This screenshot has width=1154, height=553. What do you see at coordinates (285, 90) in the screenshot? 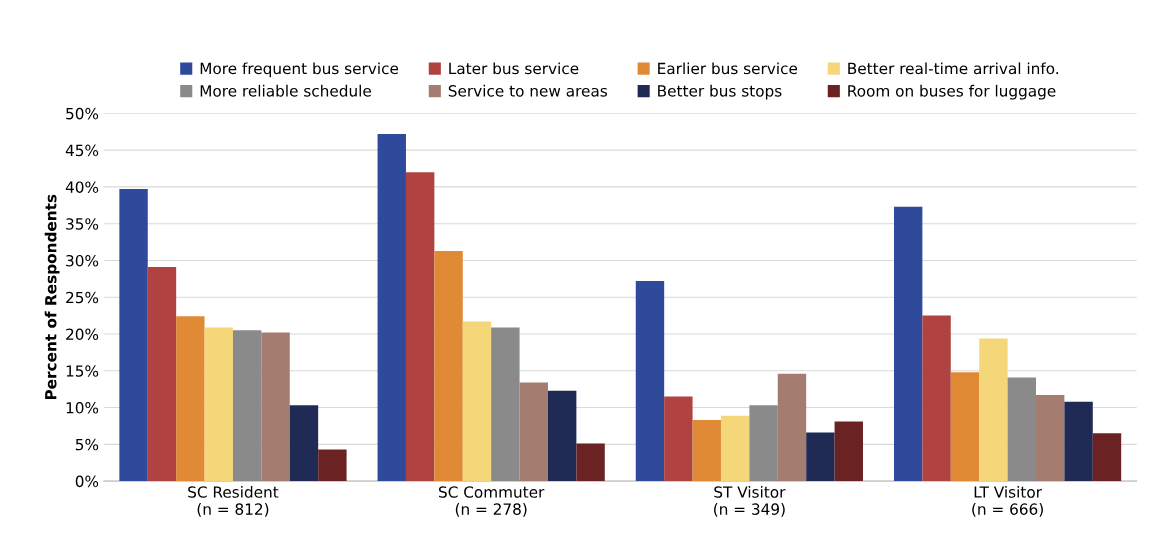
I see `legend-label: More reliable schedule` at bounding box center [285, 90].